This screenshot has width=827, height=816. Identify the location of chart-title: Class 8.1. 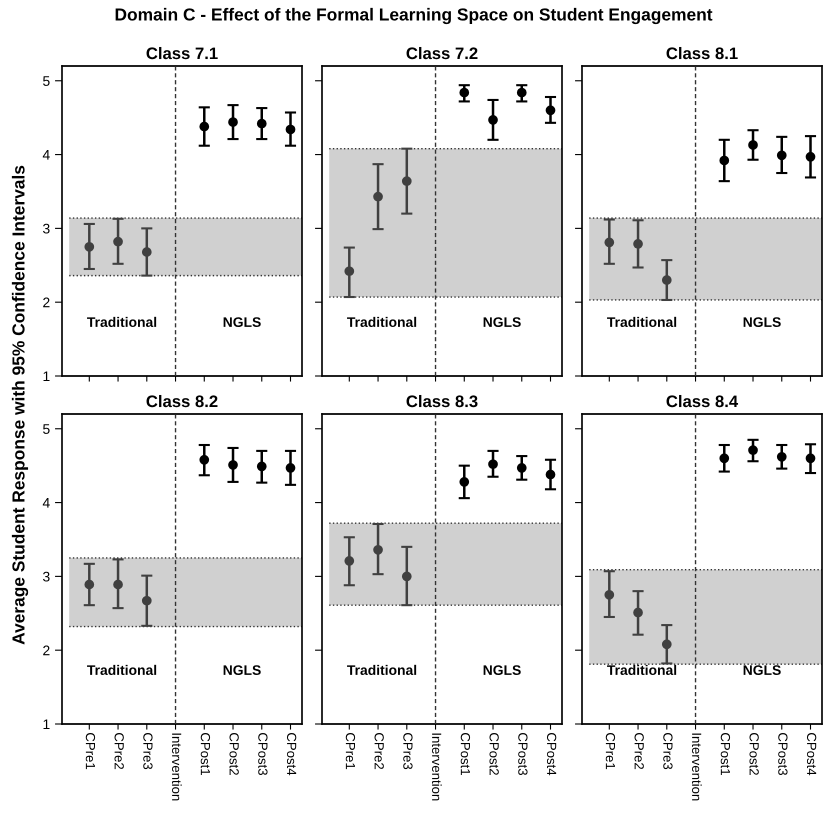
(702, 53).